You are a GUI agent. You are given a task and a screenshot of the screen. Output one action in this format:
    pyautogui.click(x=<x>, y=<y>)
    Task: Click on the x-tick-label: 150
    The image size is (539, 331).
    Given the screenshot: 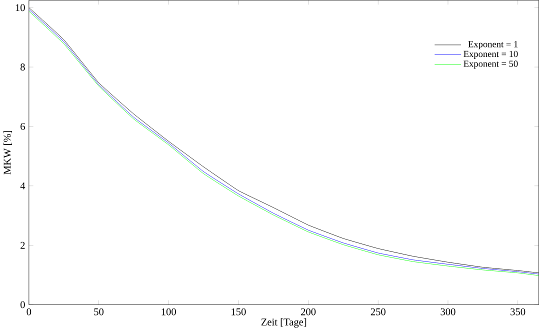 What is the action you would take?
    pyautogui.click(x=239, y=312)
    